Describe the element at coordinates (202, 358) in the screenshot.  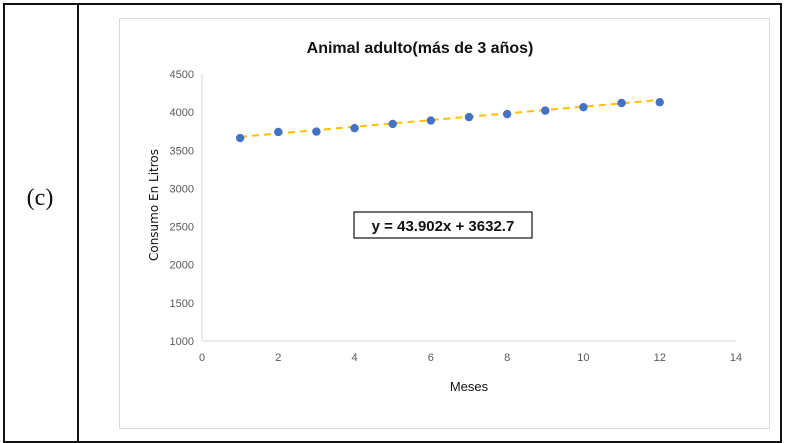
I see `x-tick-label: 0` at that location.